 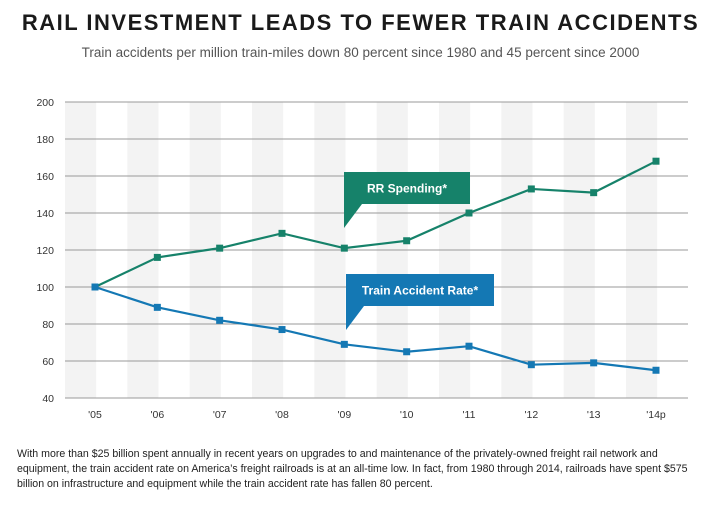 What do you see at coordinates (45, 214) in the screenshot?
I see `y-tick-label: 140` at bounding box center [45, 214].